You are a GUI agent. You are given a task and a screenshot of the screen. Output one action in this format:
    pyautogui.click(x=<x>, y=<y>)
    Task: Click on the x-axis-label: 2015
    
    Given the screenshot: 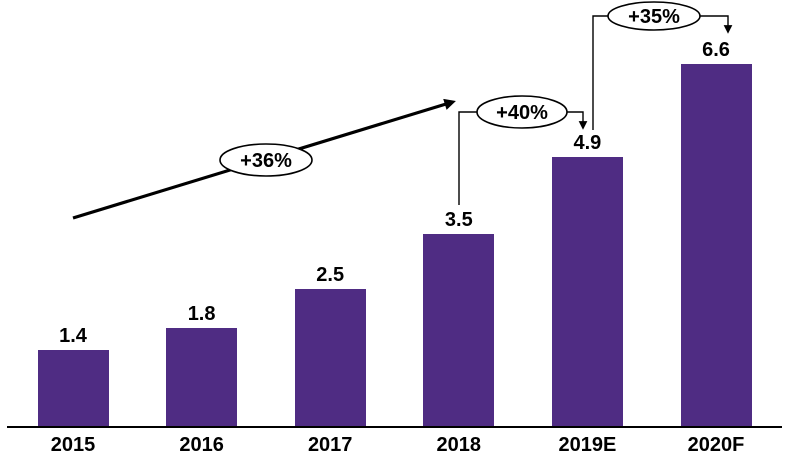 What is the action you would take?
    pyautogui.click(x=73, y=445)
    